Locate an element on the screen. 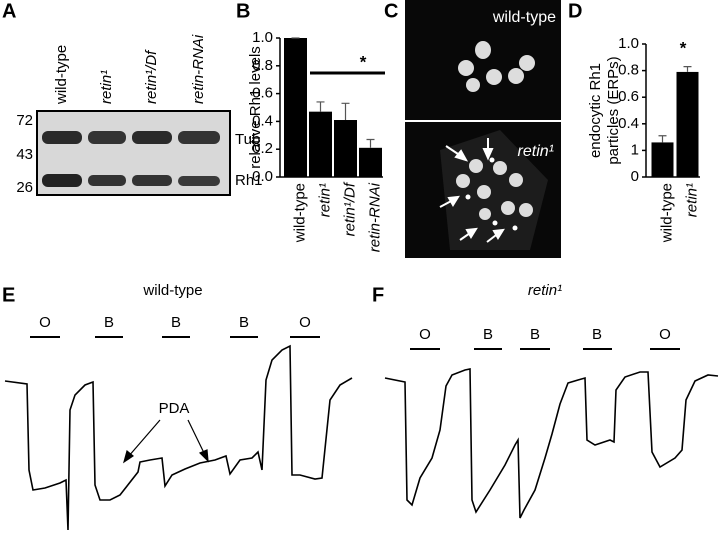  y-tick-label: 1 is located at coordinates (635, 149).